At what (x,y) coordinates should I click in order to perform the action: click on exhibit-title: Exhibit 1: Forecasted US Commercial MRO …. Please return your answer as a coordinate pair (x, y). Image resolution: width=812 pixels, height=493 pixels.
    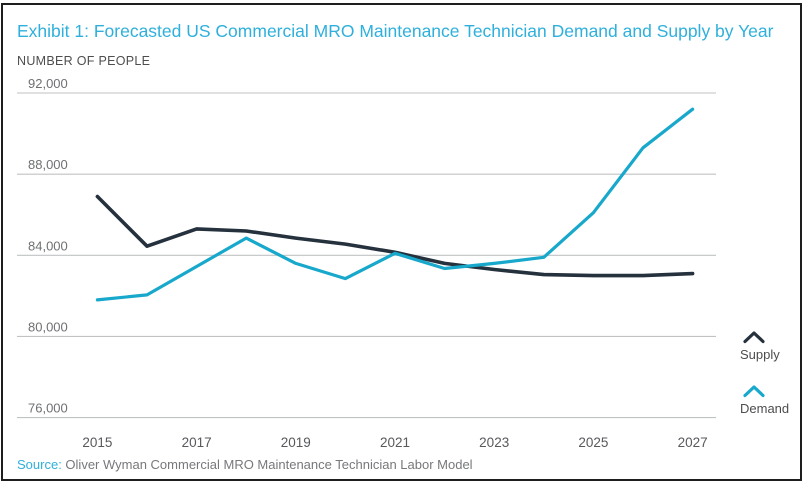
    Looking at the image, I should click on (395, 31).